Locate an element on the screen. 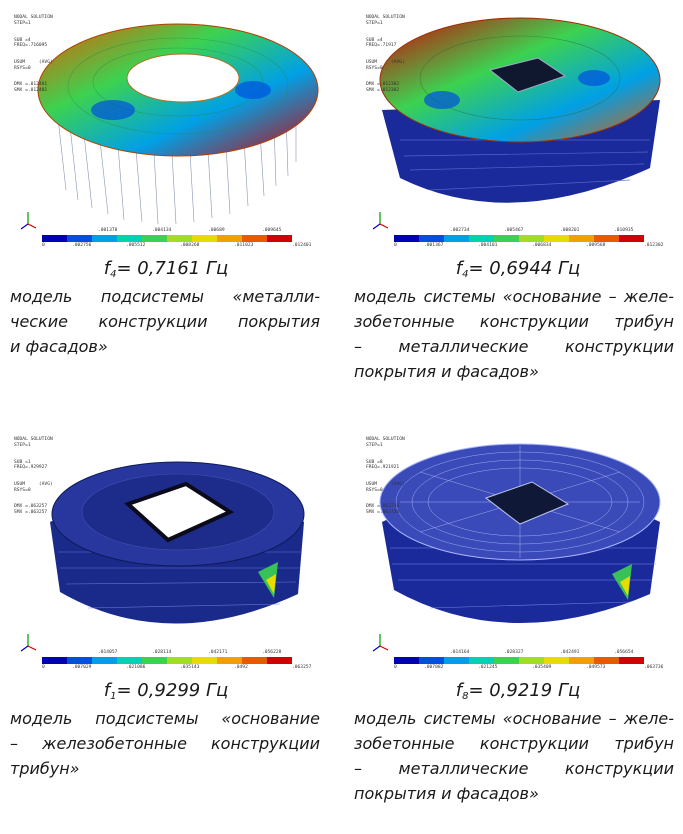 This screenshot has width=683, height=834. frequency-label-4: f8= 0,9219 Гц is located at coordinates (518, 691).